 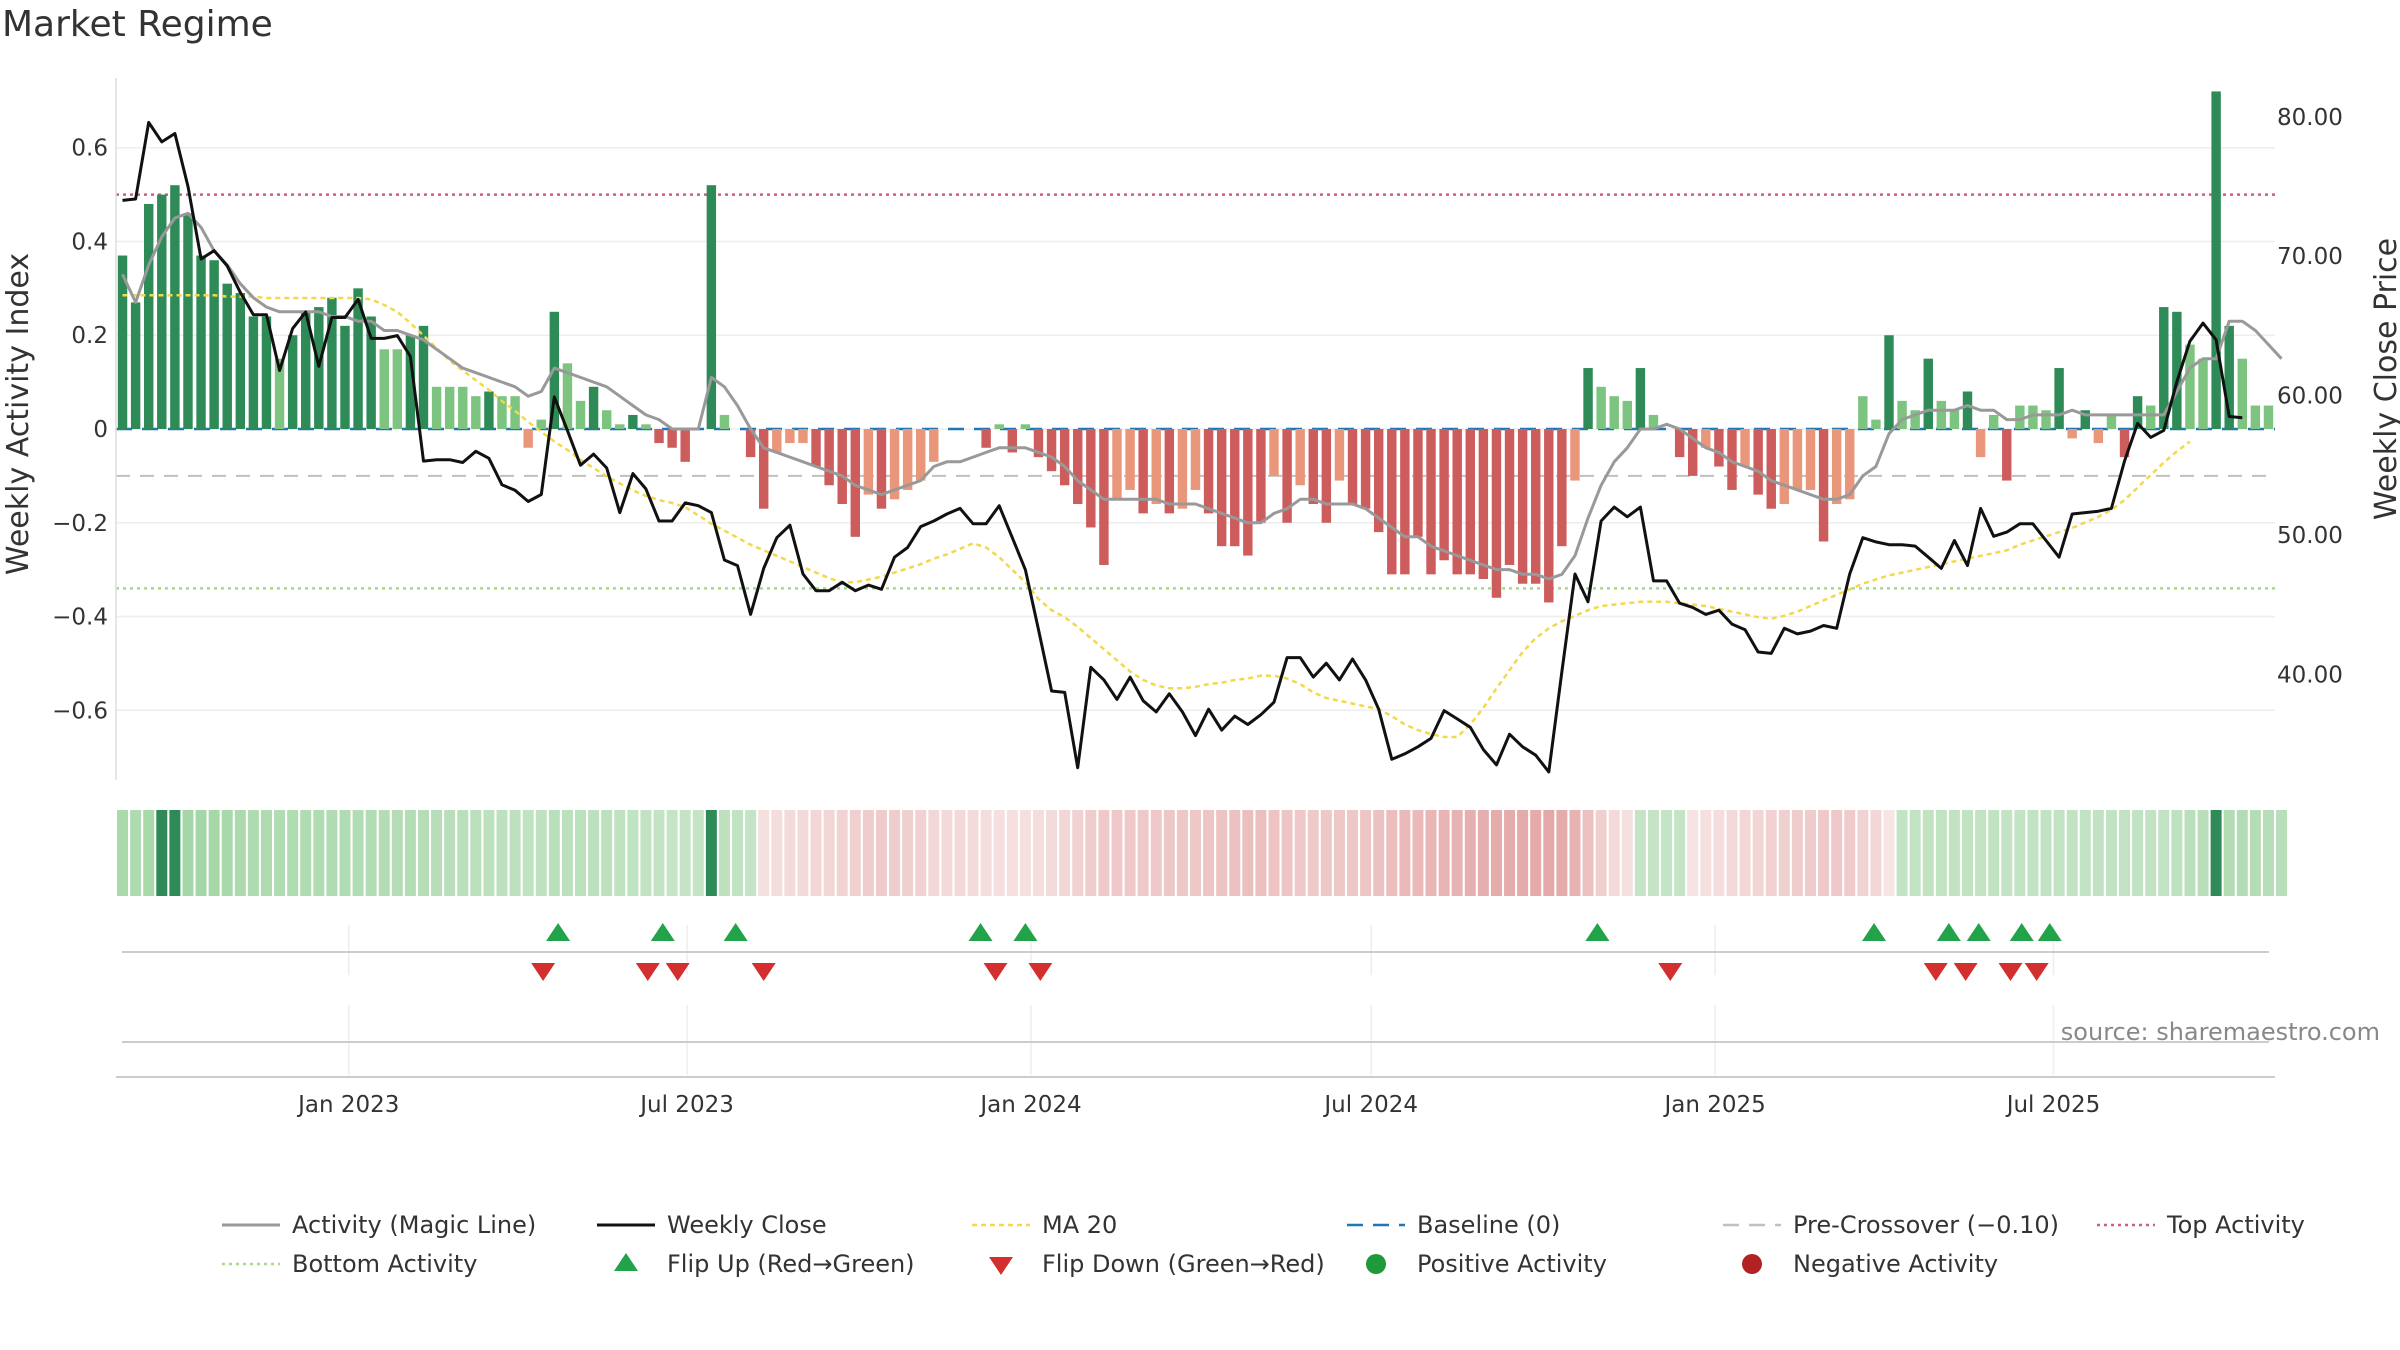 What do you see at coordinates (747, 1225) in the screenshot?
I see `legend-label: Weekly Close` at bounding box center [747, 1225].